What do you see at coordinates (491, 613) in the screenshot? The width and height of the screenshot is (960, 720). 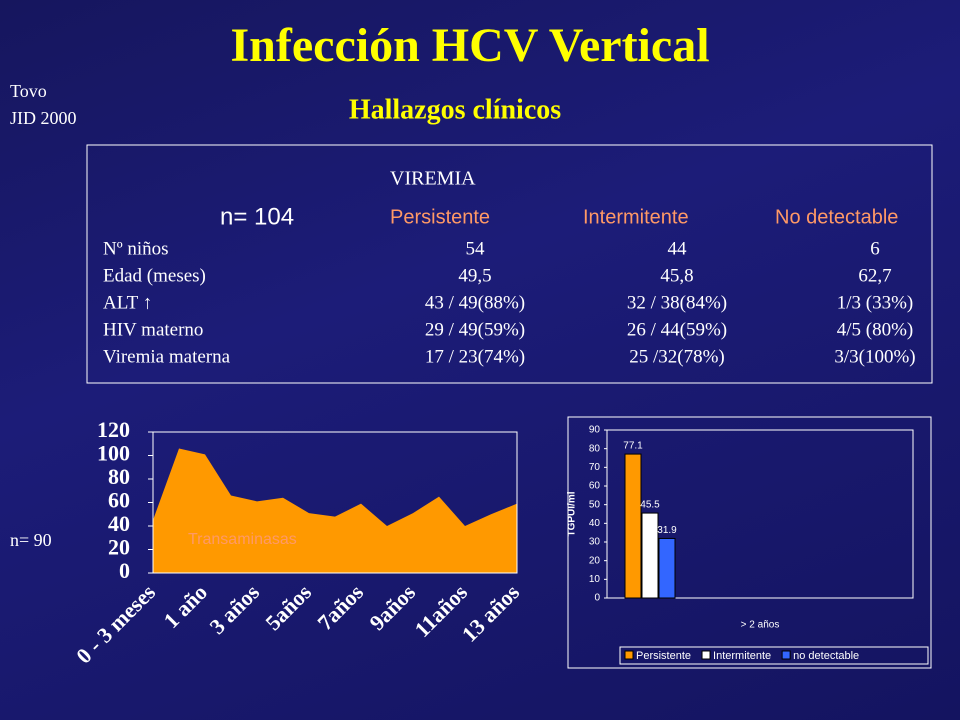 I see `x-tick-label: 13 años` at bounding box center [491, 613].